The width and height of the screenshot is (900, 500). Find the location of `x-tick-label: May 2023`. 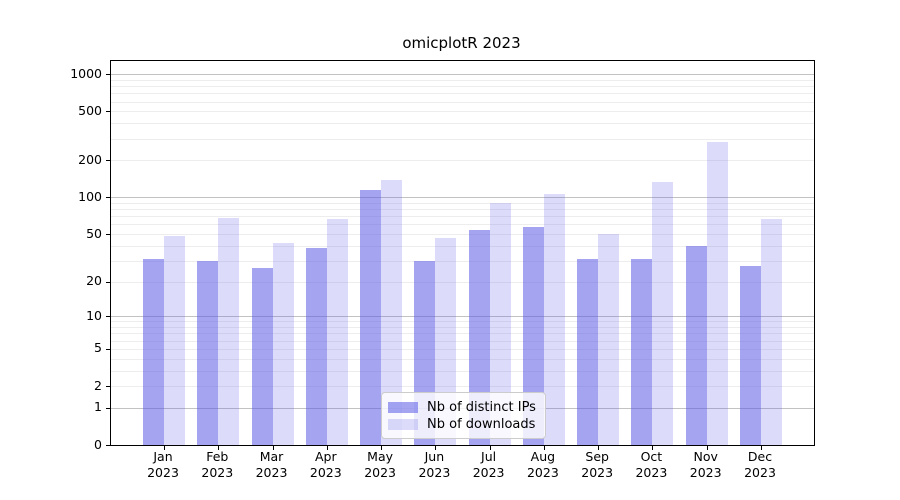

x-tick-label: May 2023 is located at coordinates (380, 464).